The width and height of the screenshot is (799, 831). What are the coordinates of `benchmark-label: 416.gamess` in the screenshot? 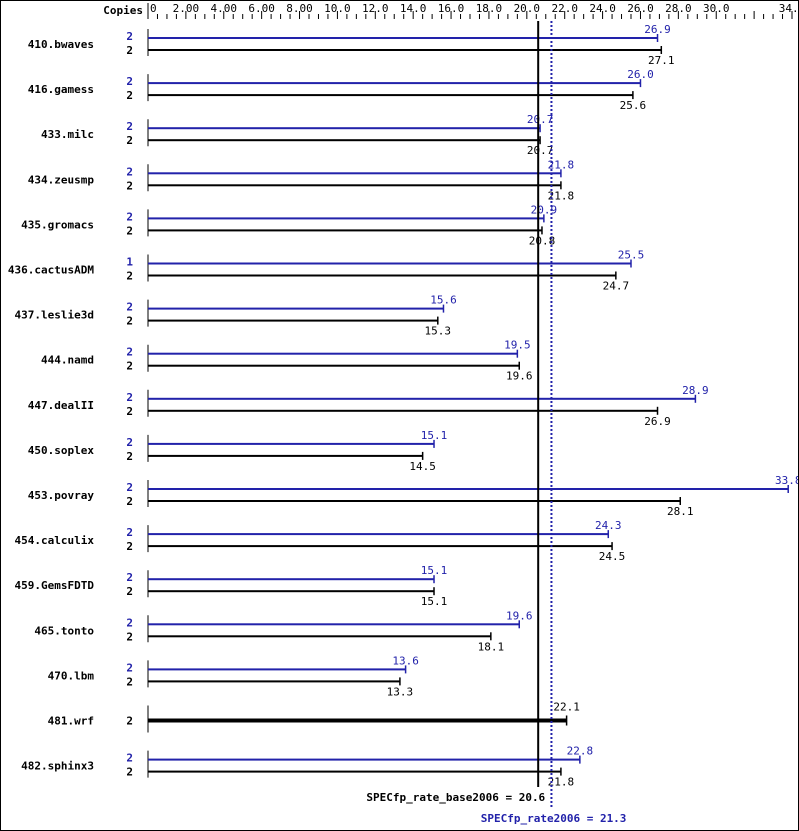 It's located at (61, 89).